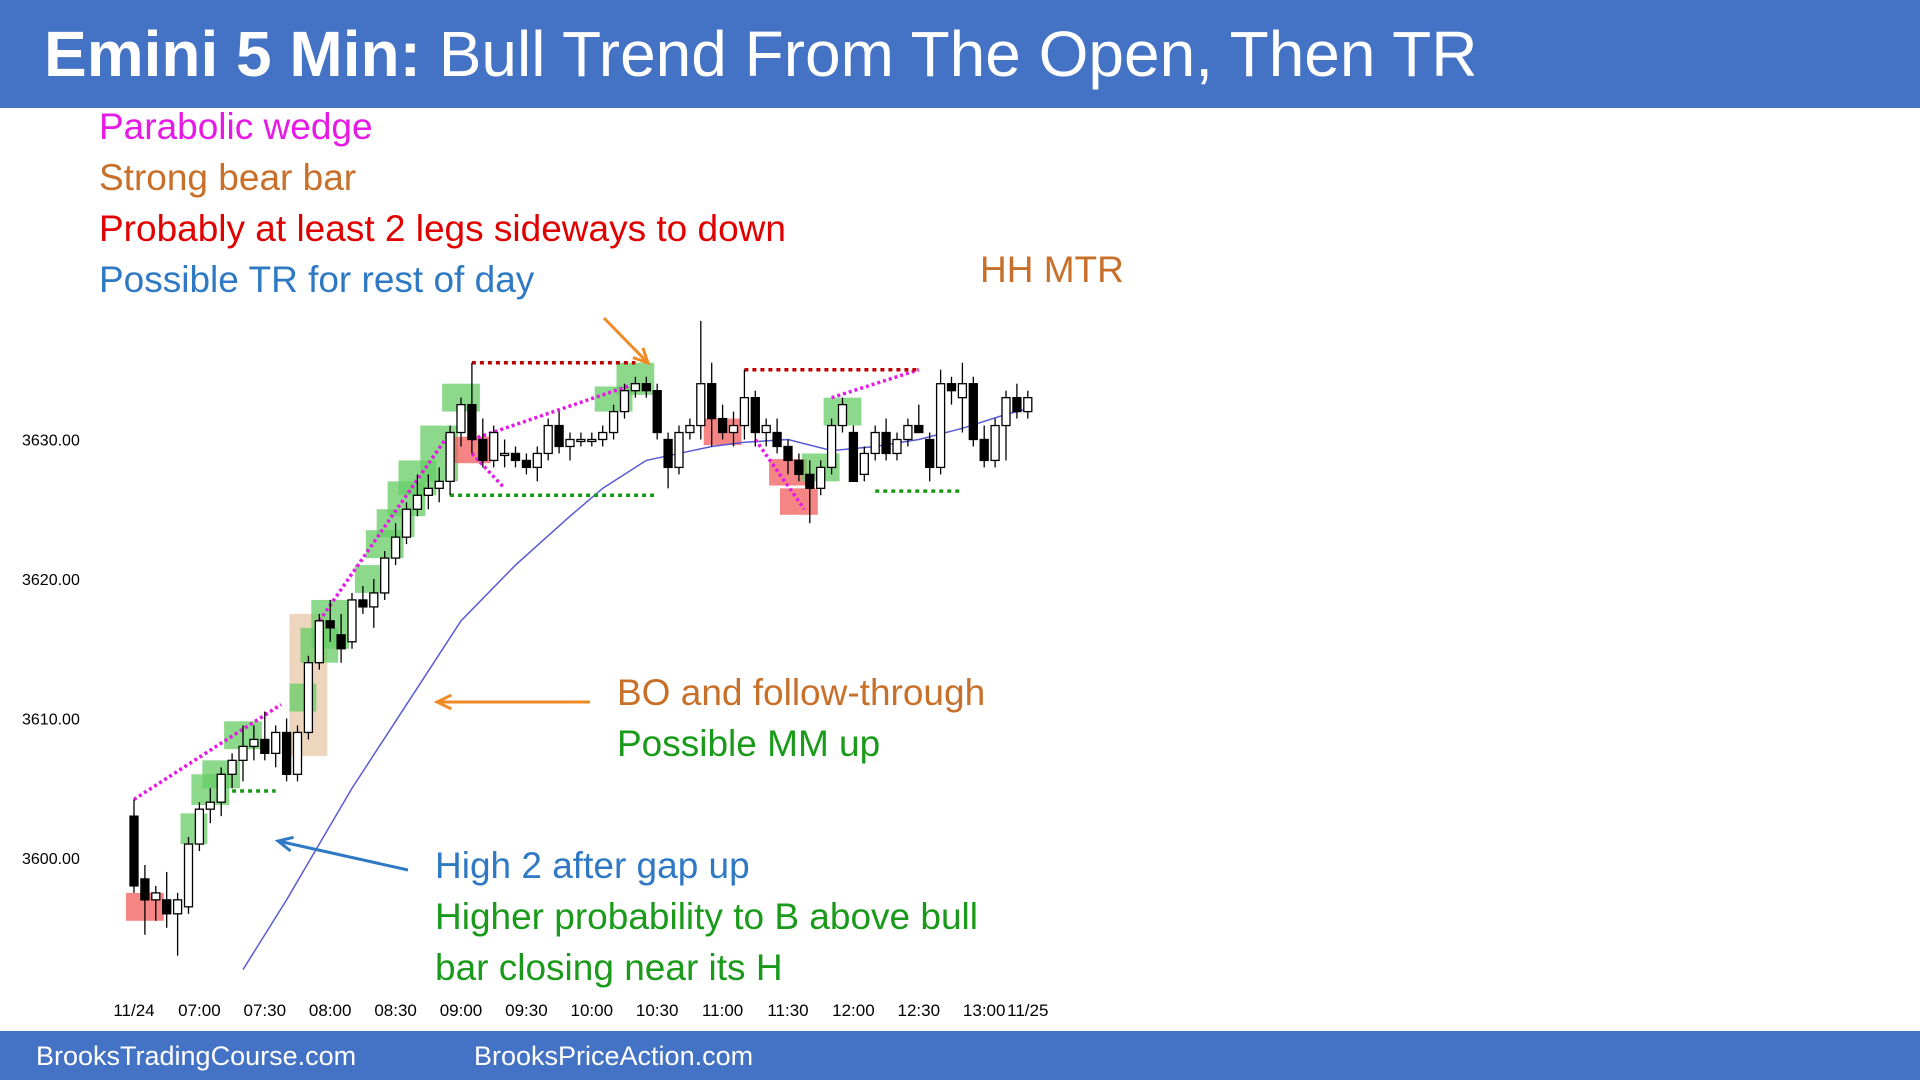  What do you see at coordinates (51, 859) in the screenshot?
I see `y-tick-label: 3600.00` at bounding box center [51, 859].